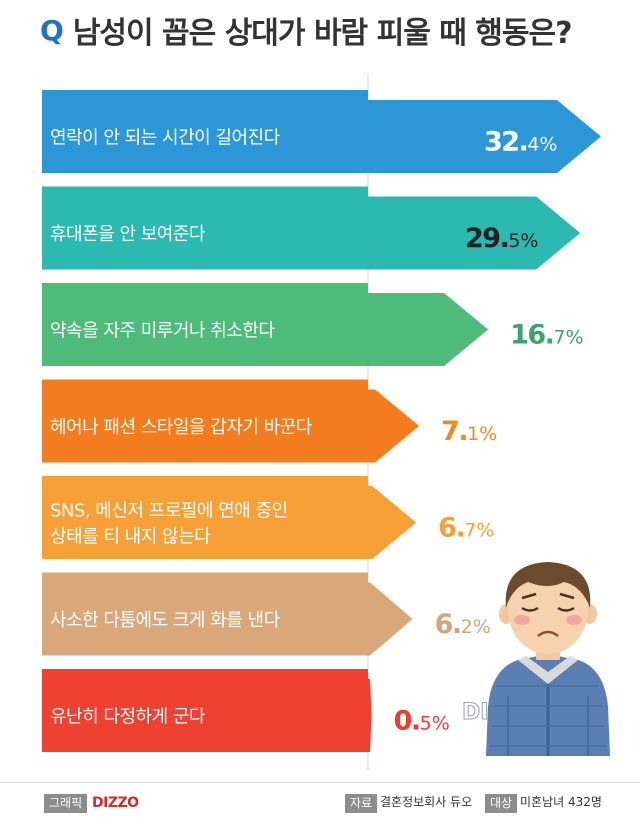 The width and height of the screenshot is (640, 823). Describe the element at coordinates (169, 511) in the screenshot. I see `category-label-5-line-1: SNS, 메신저 프로필에 연애 중인` at that location.